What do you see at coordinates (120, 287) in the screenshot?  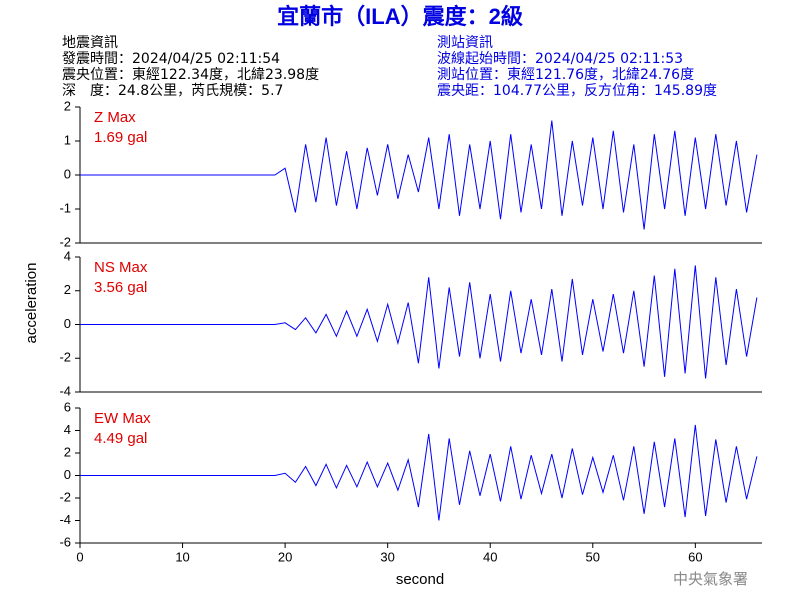 I see `max-value: 3.56 gal` at bounding box center [120, 287].